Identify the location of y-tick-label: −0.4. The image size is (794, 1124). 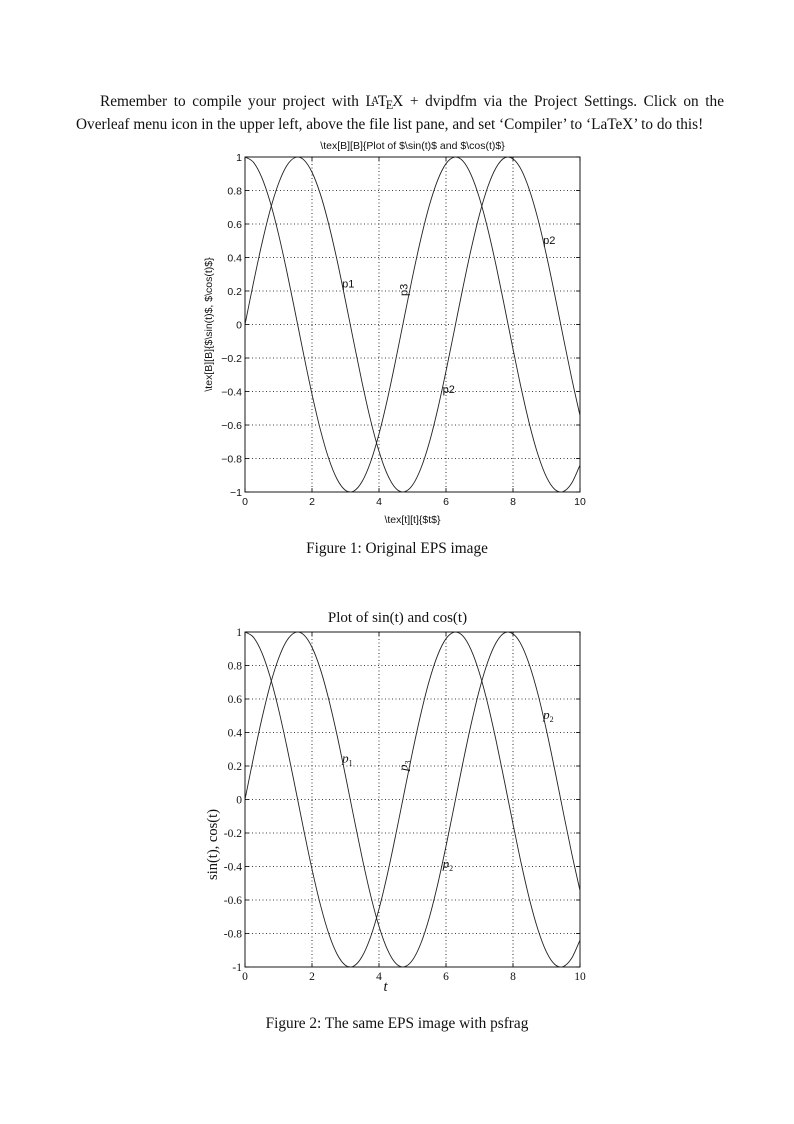
(231, 393).